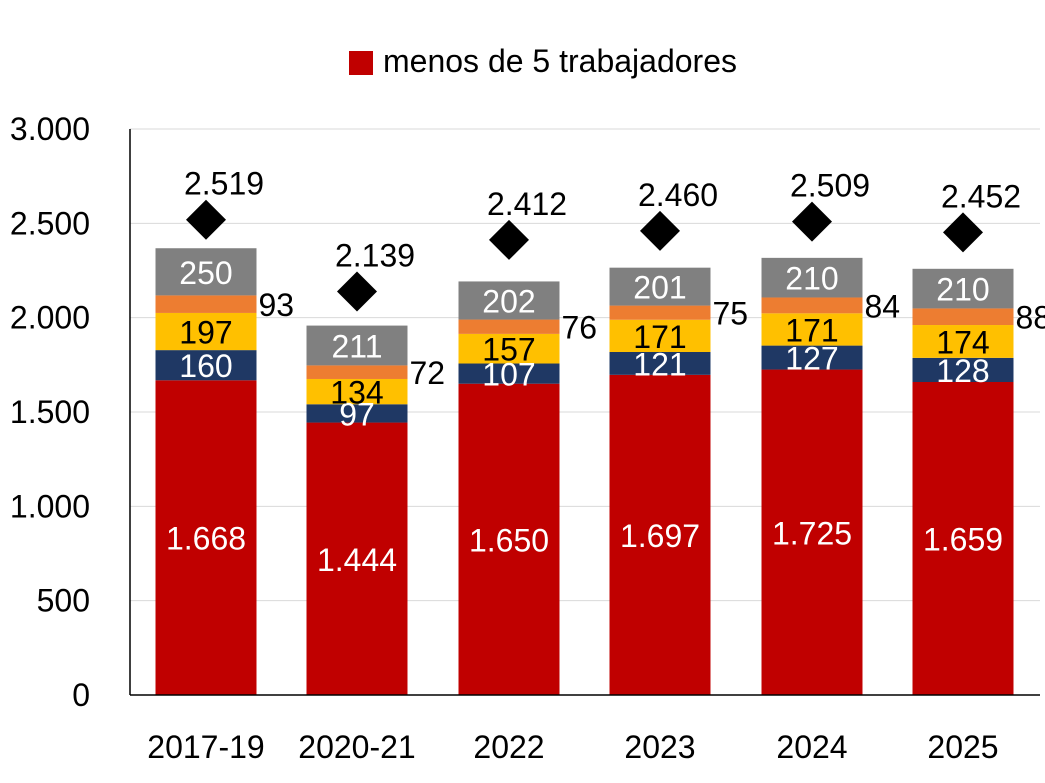  I want to click on data-label: 202, so click(508, 301).